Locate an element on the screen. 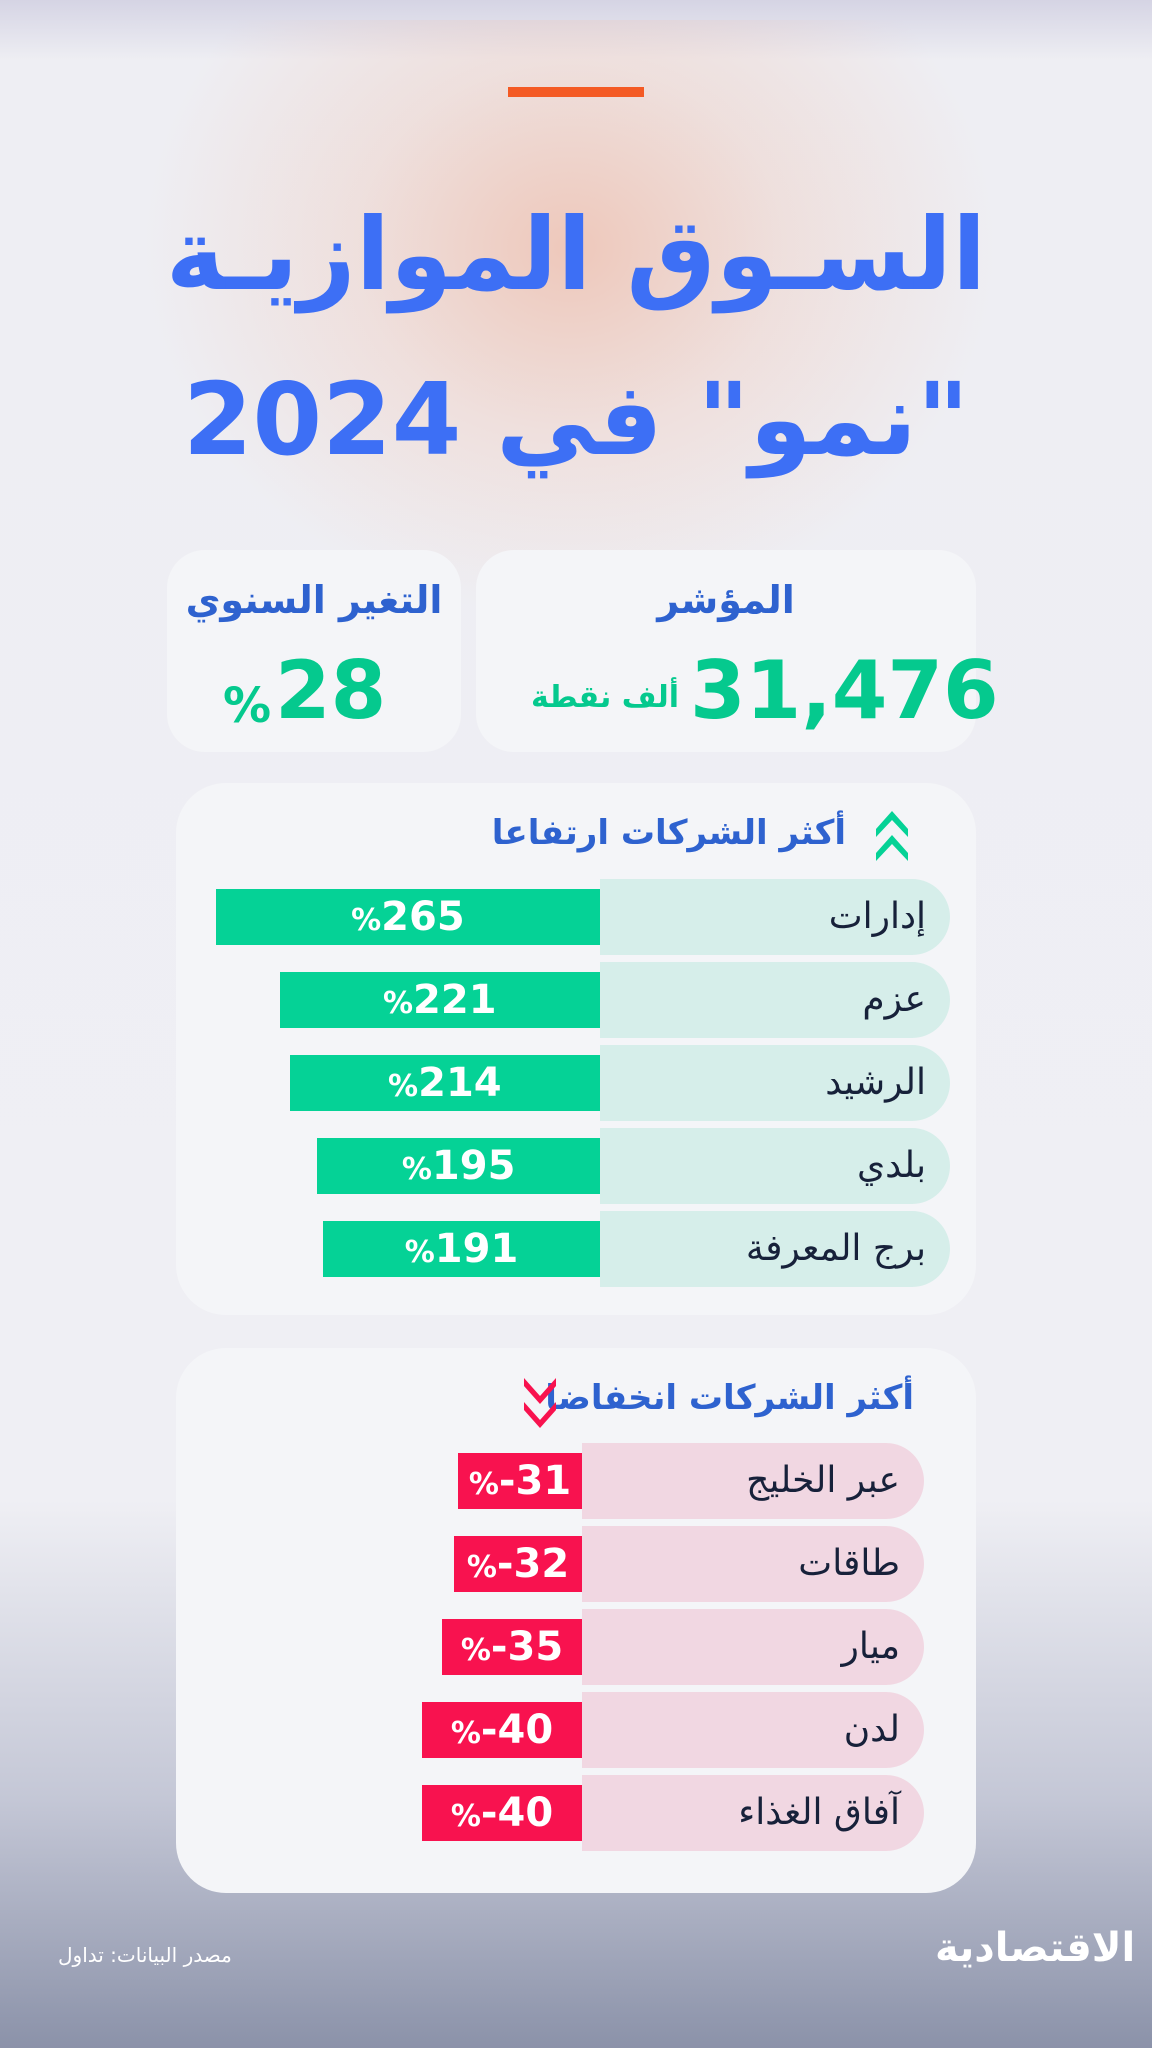 This screenshot has width=1152, height=2048. chart-row: برج المعرفة %191 is located at coordinates (576, 1249).